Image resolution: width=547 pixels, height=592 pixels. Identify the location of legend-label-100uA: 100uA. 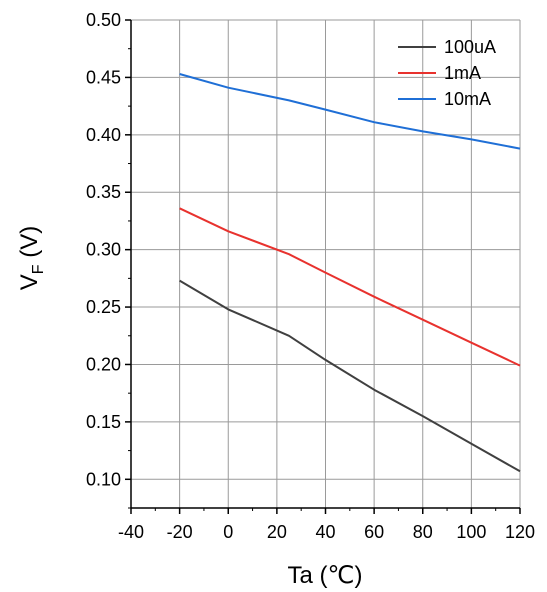
(470, 47).